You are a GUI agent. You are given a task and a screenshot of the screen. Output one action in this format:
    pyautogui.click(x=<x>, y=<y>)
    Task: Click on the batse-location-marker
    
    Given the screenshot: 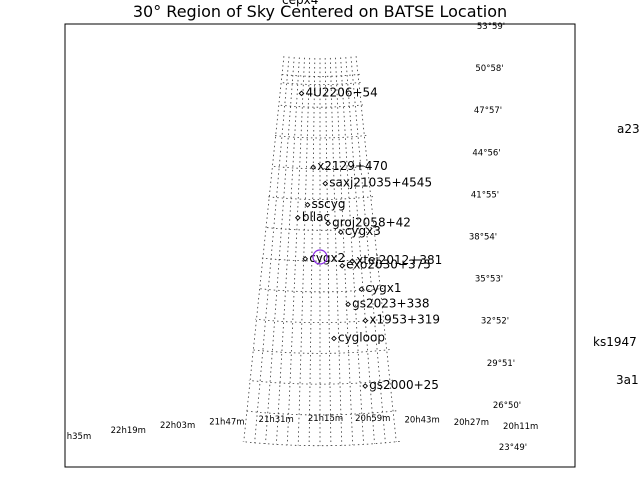 What is the action you would take?
    pyautogui.click(x=320, y=257)
    